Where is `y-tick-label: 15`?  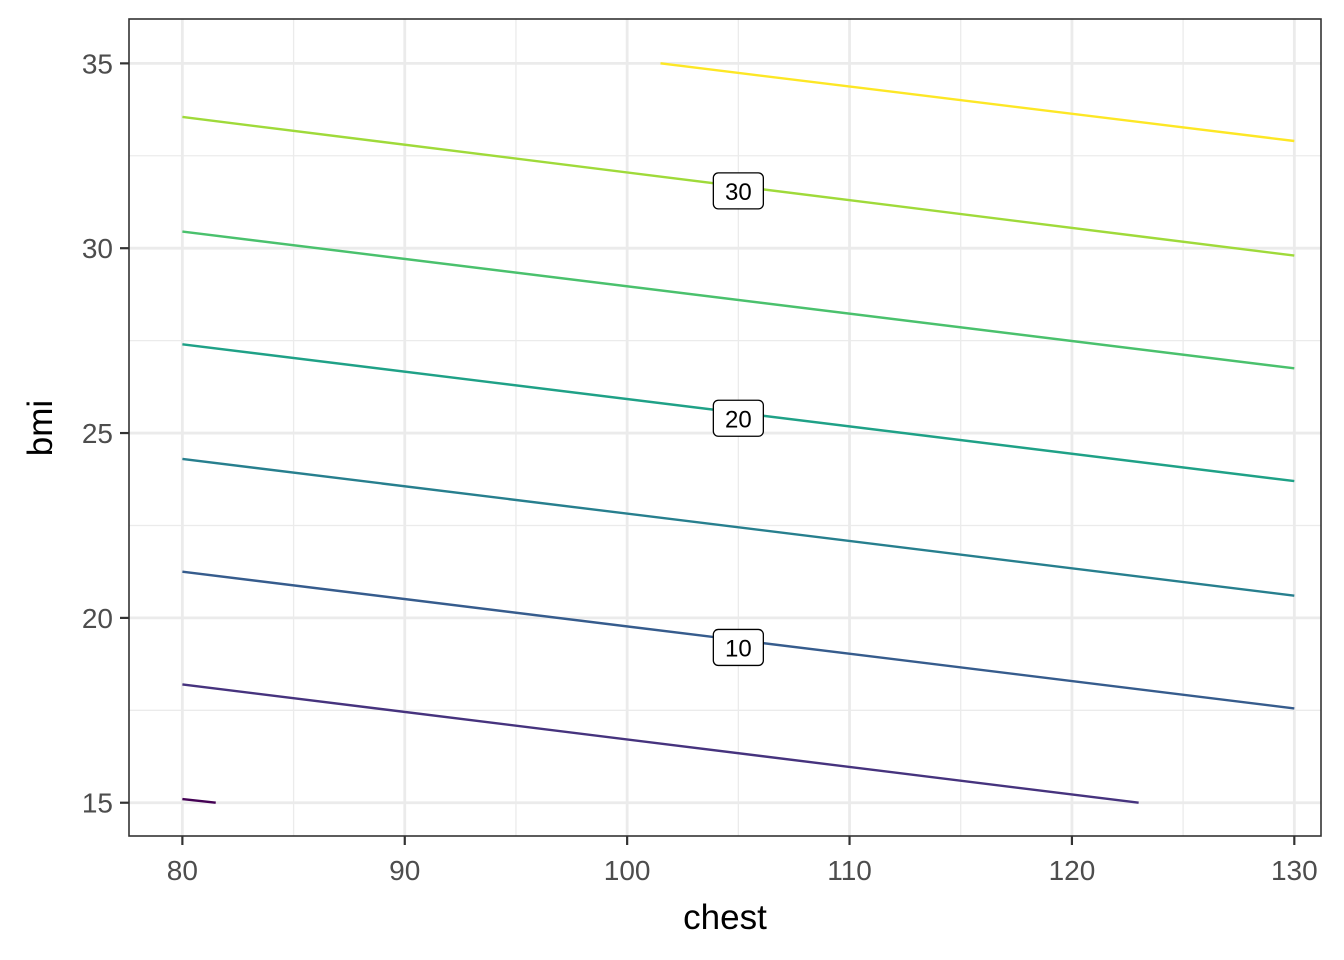
y-tick-label: 15 is located at coordinates (97, 803).